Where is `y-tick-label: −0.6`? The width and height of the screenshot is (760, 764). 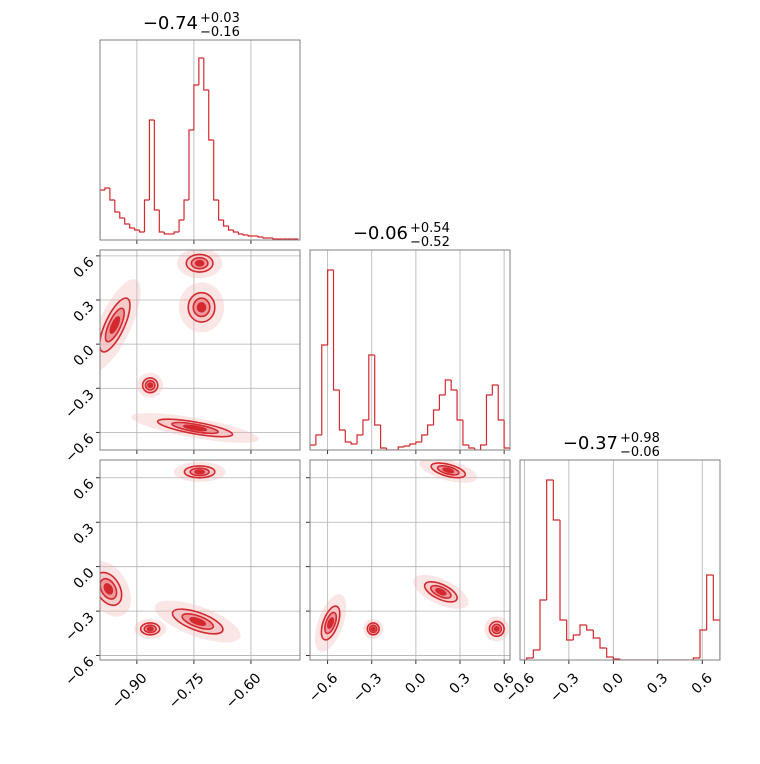 y-tick-label: −0.6 is located at coordinates (79, 671).